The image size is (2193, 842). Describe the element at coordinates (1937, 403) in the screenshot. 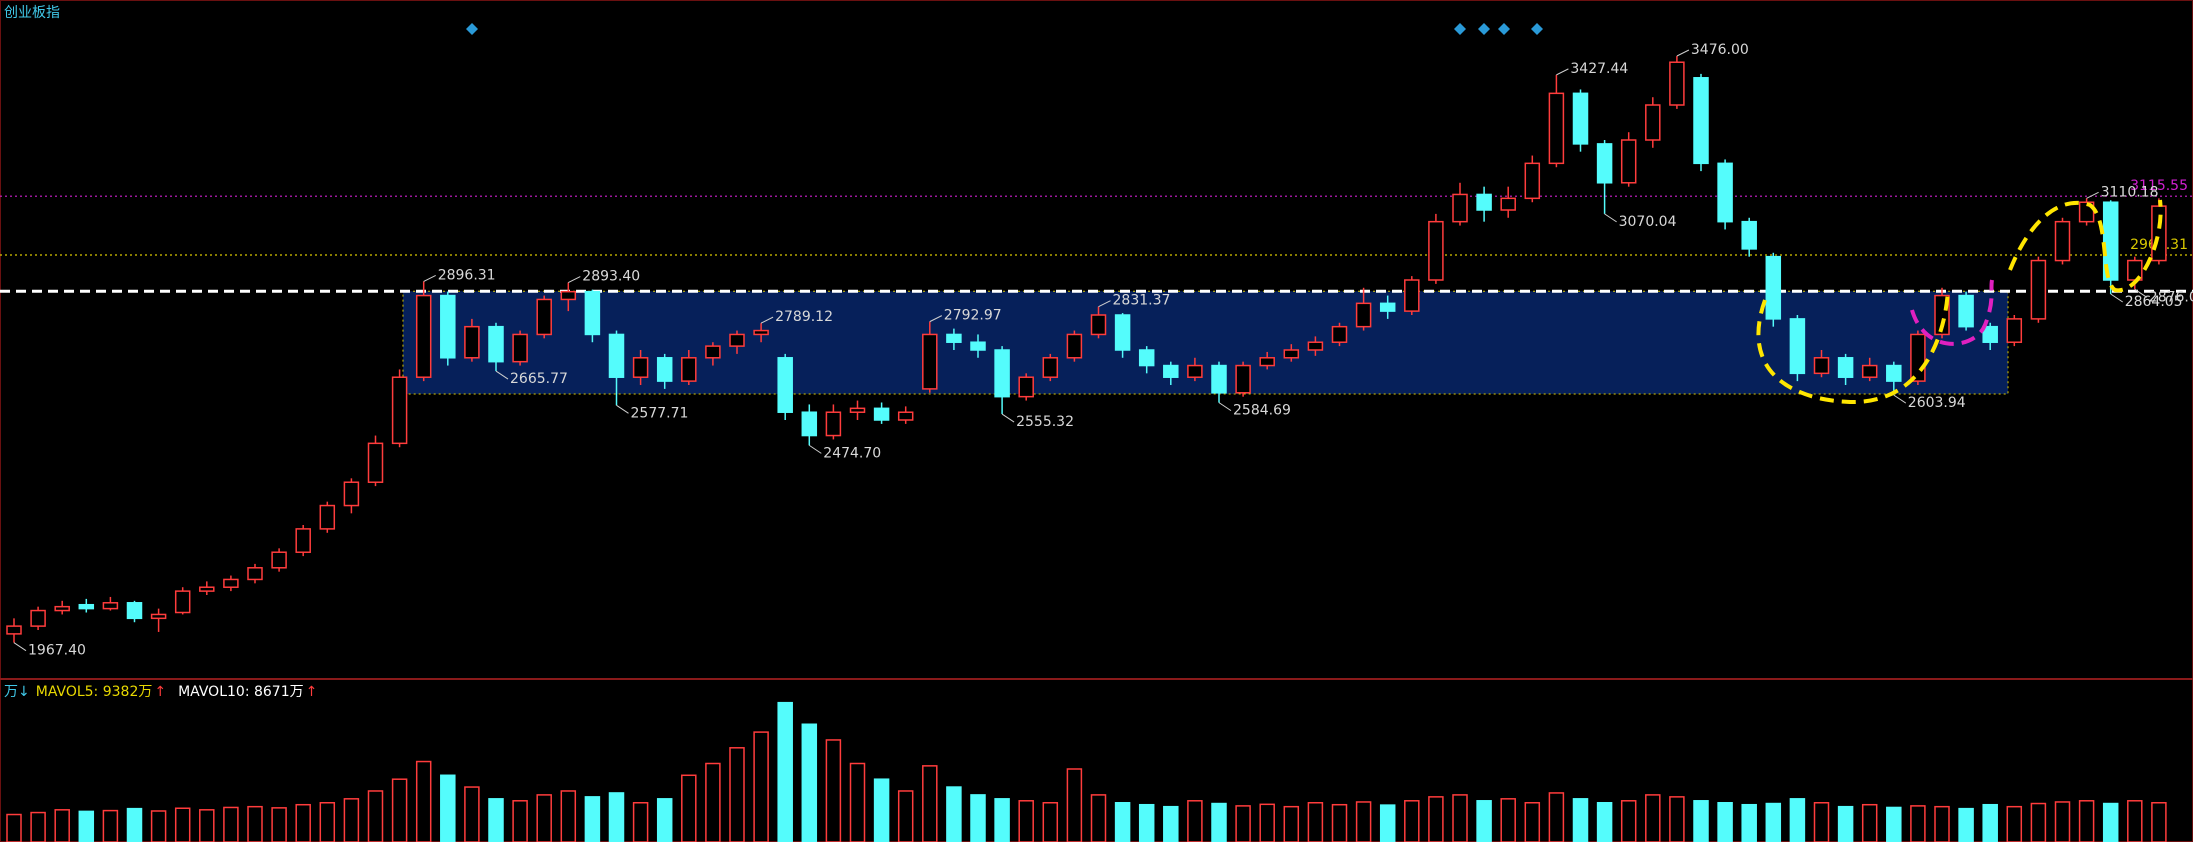

I see `annotation-label: 2603.94` at that location.